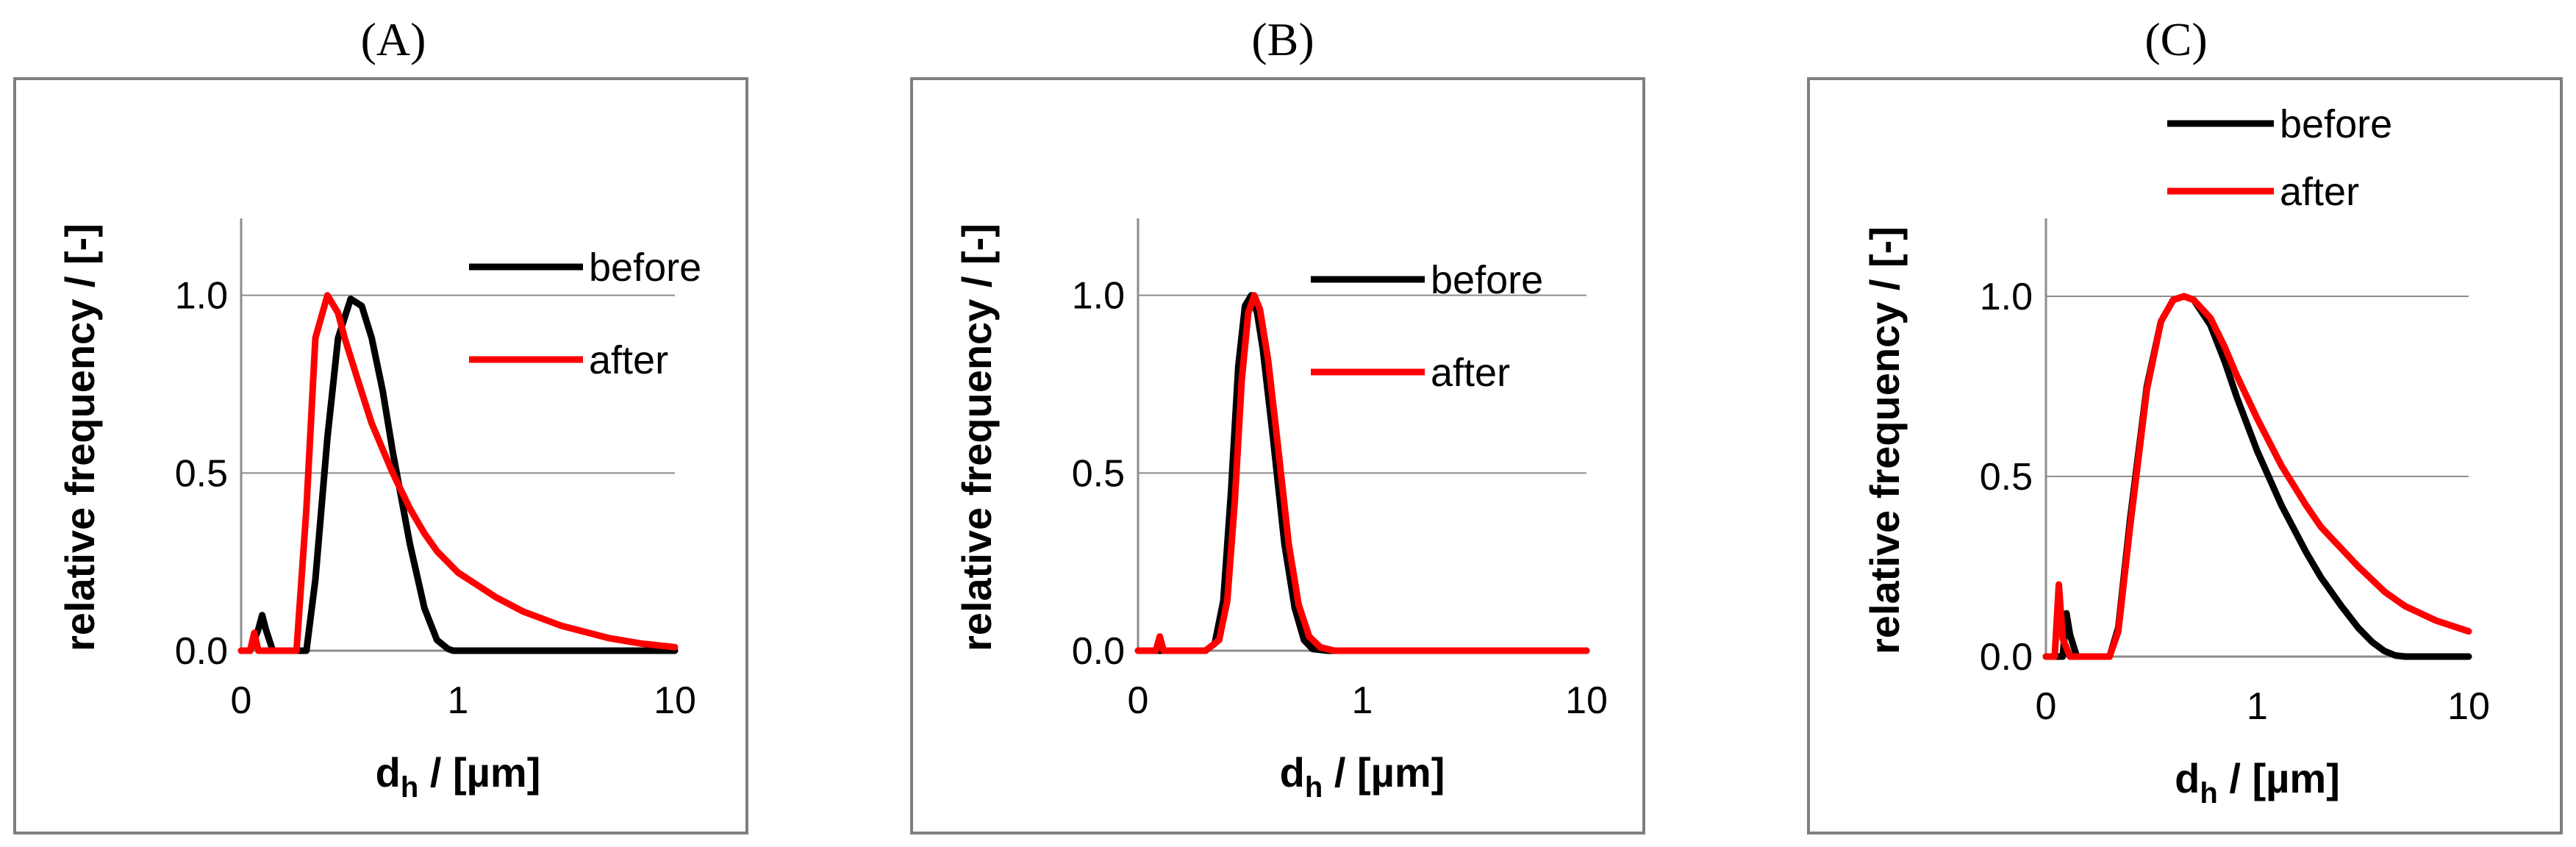 This screenshot has height=847, width=2576. What do you see at coordinates (1282, 39) in the screenshot?
I see `panel-title-b: (B)` at bounding box center [1282, 39].